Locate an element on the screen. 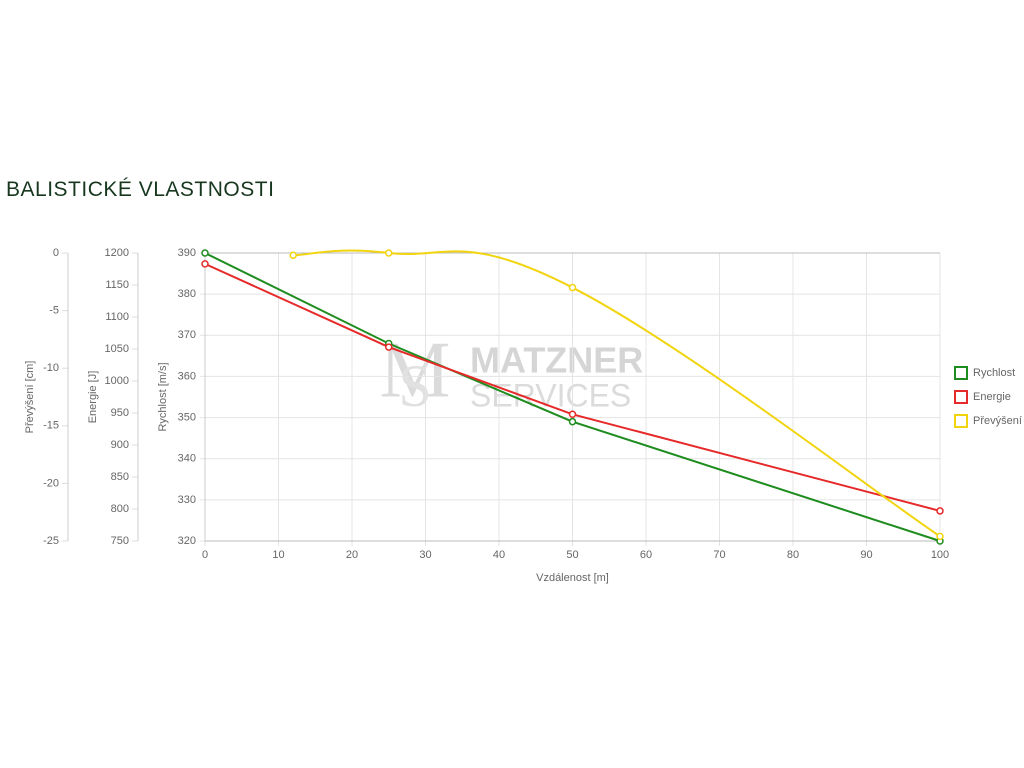 Image resolution: width=1024 pixels, height=768 pixels. x-tick-label: 20 is located at coordinates (352, 555).